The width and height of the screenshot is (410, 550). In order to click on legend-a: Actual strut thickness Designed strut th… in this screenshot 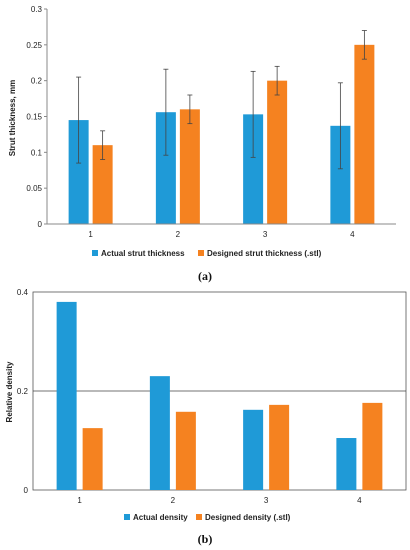, I will do `click(207, 253)`.